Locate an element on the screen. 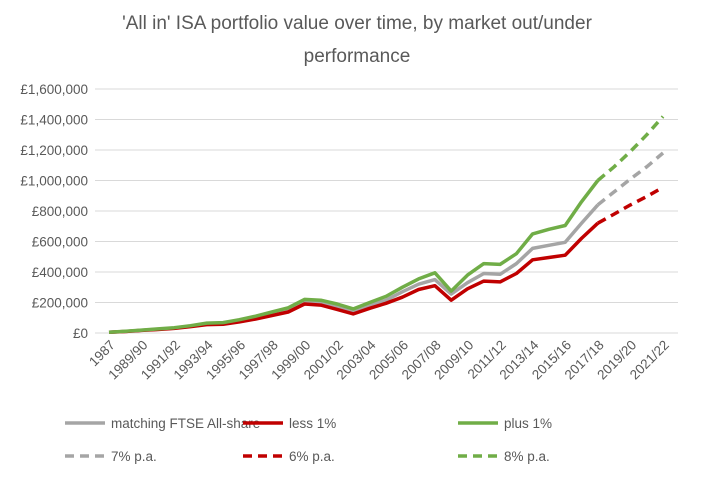  y-tick-label: £1,600,000 is located at coordinates (54, 89).